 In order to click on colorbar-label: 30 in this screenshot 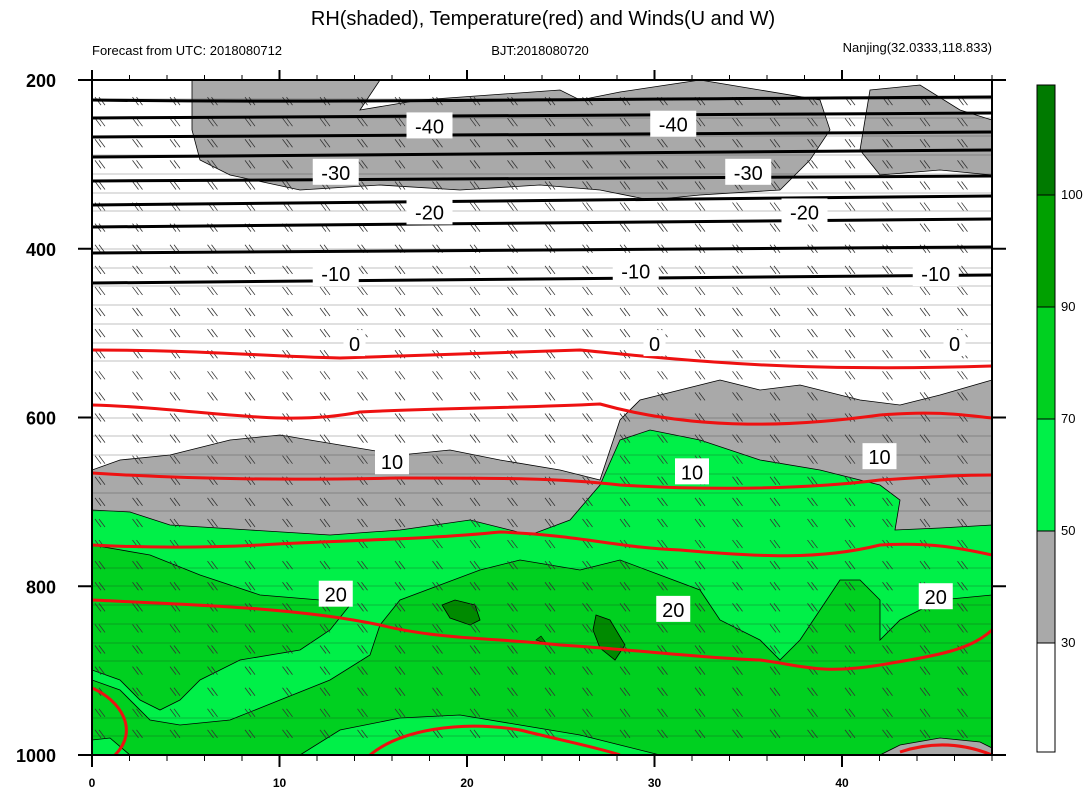, I will do `click(1068, 642)`.